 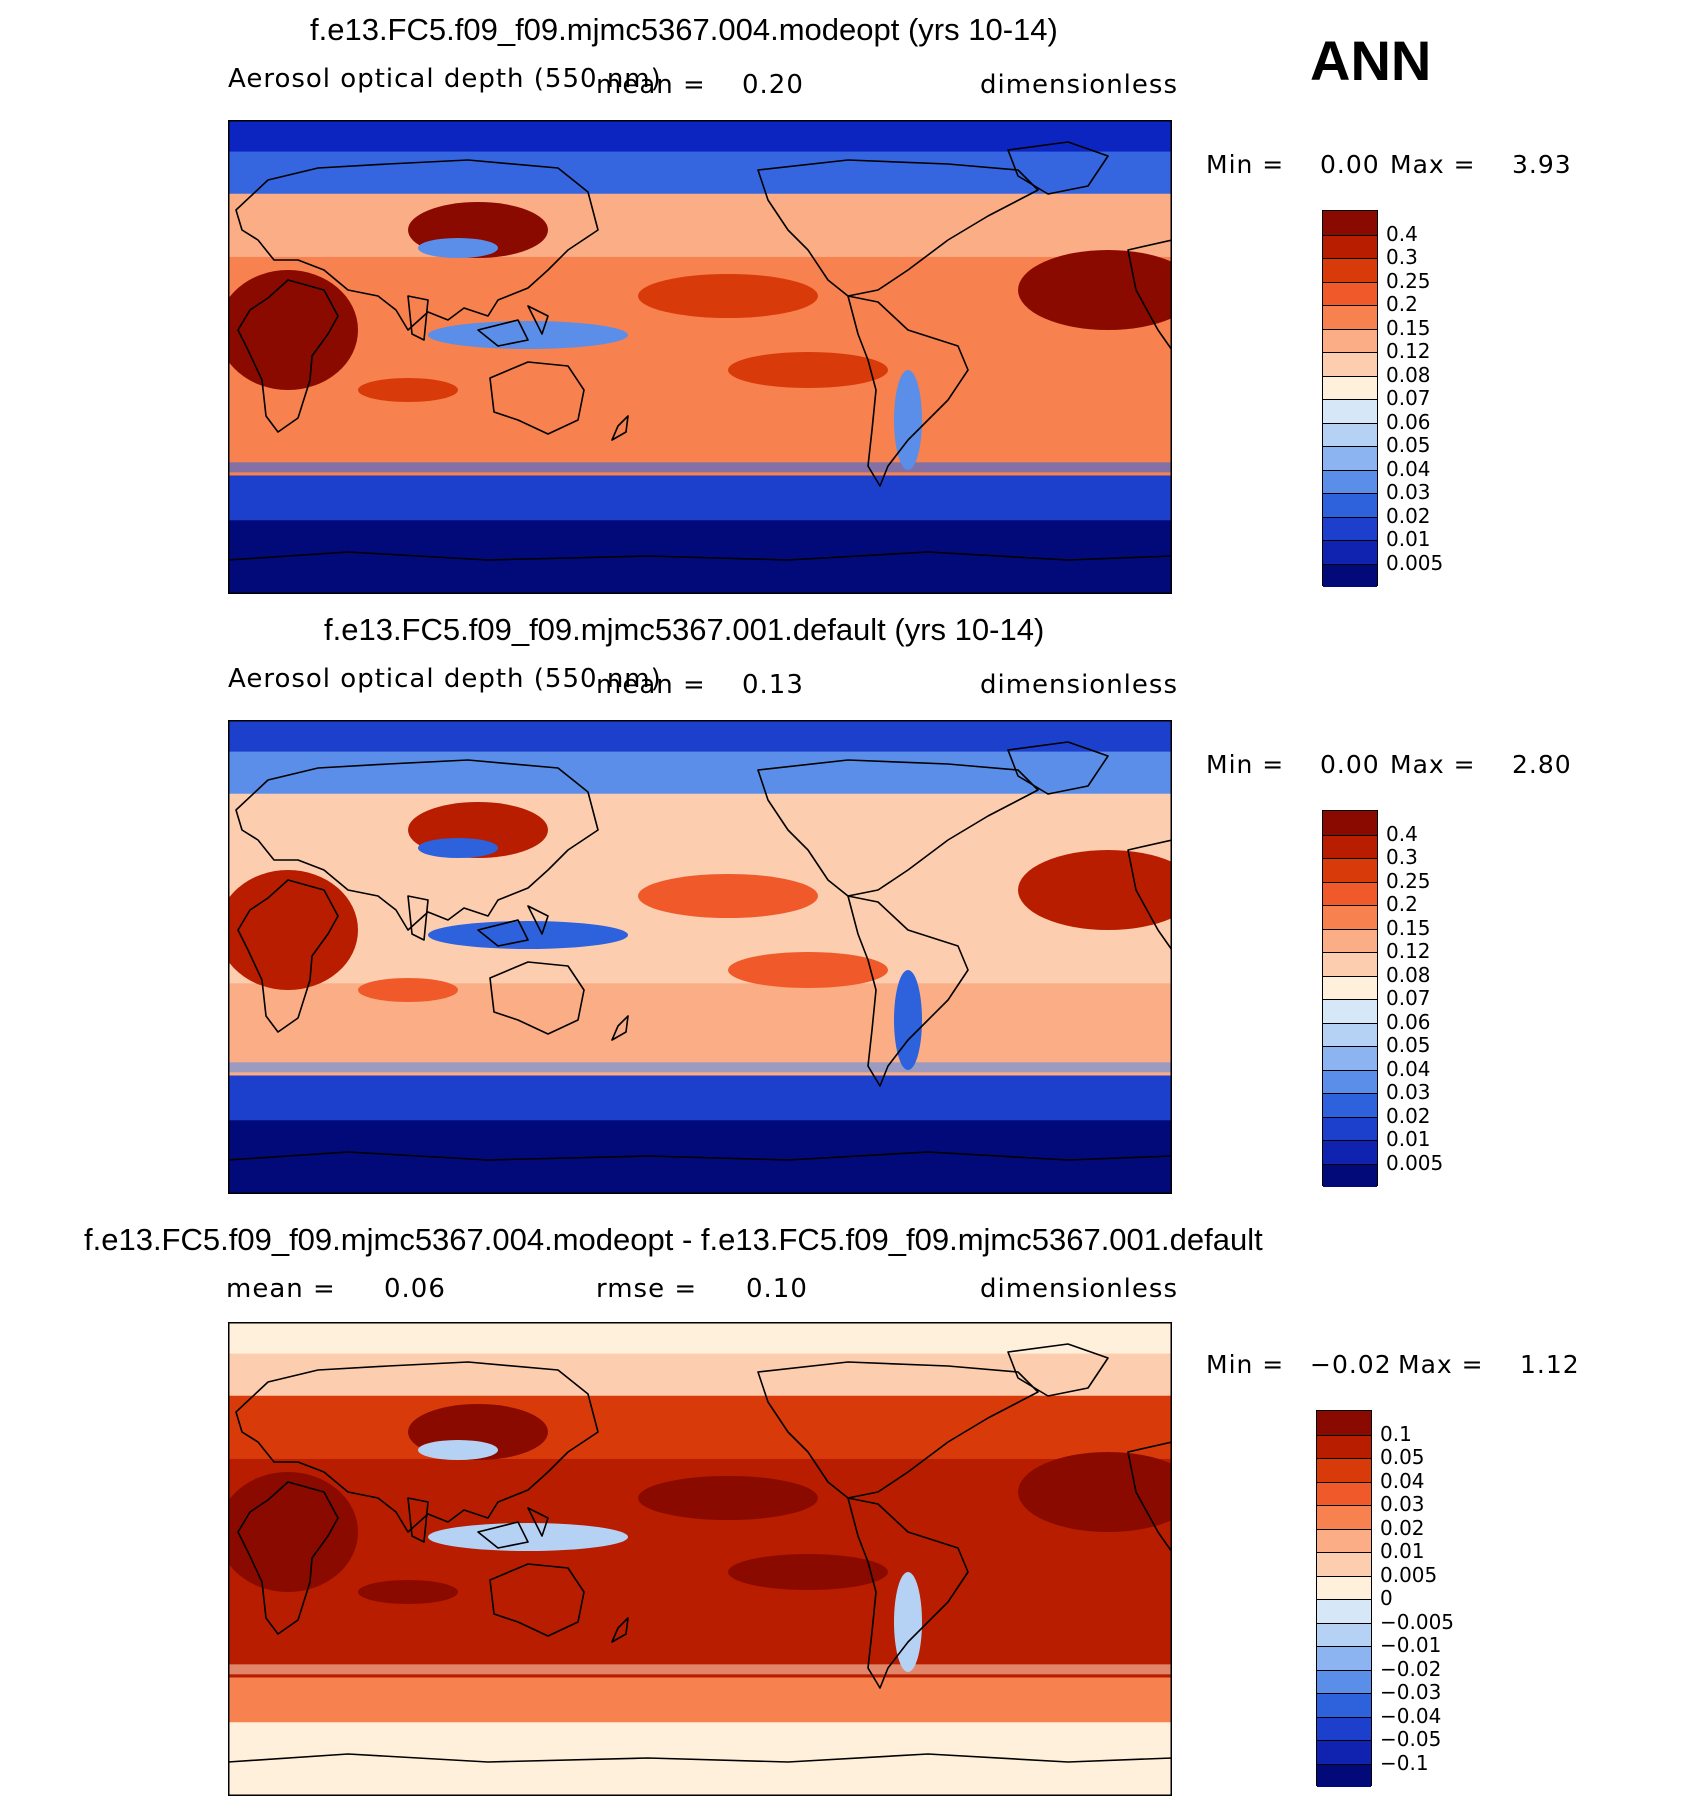 What do you see at coordinates (1079, 85) in the screenshot?
I see `panel-1-units: dimensionless` at bounding box center [1079, 85].